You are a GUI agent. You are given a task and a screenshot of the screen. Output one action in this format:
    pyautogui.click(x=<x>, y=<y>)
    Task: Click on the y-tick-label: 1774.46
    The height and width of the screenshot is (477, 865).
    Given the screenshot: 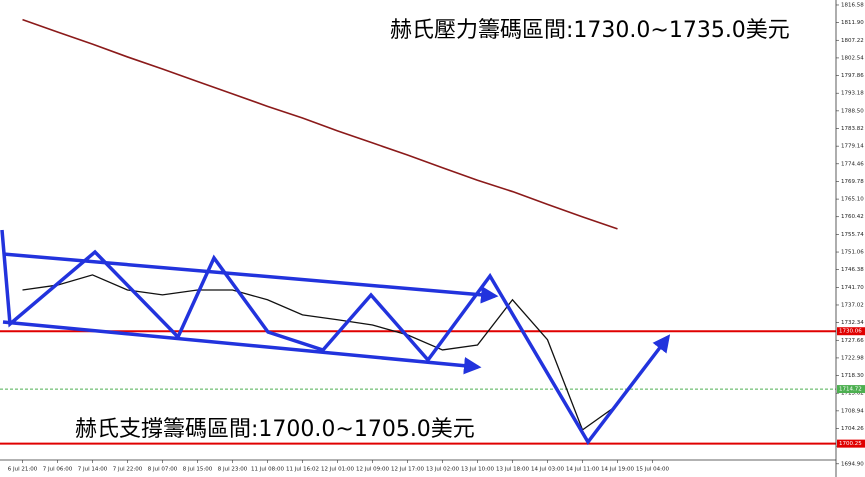 What is the action you would take?
    pyautogui.click(x=852, y=164)
    